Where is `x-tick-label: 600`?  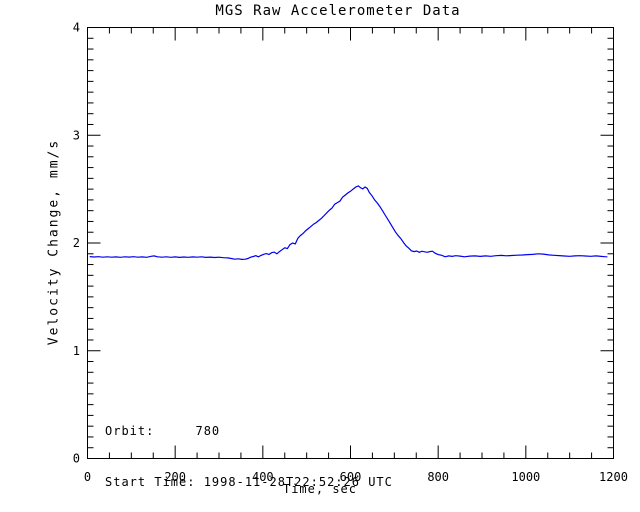
x-tick-label: 600 is located at coordinates (351, 477).